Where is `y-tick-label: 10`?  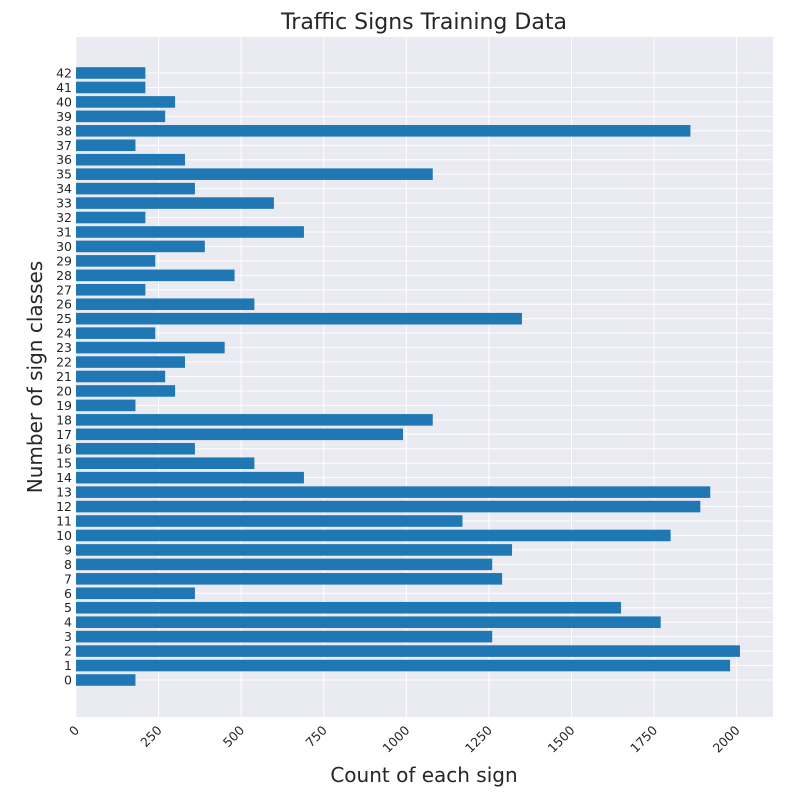 y-tick-label: 10 is located at coordinates (64, 535).